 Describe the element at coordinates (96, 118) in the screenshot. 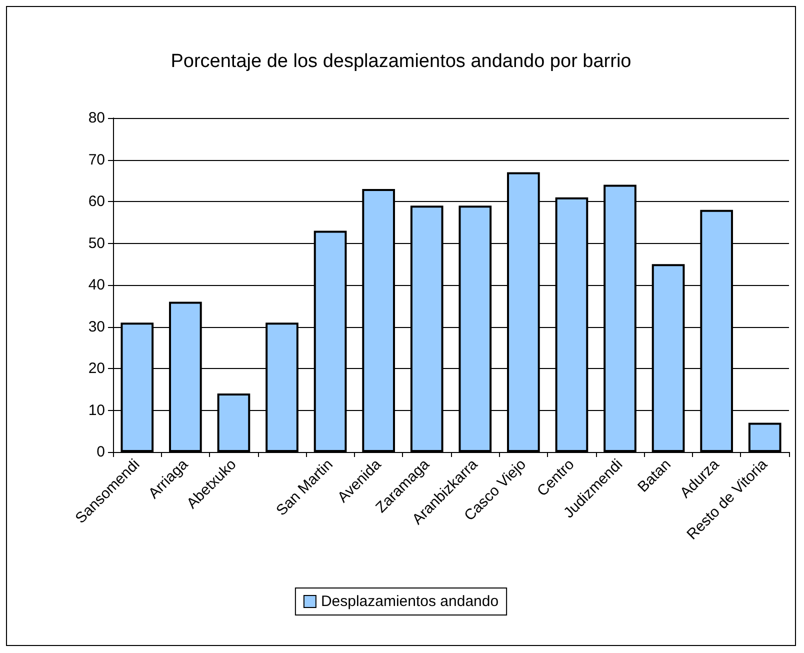

I see `y-tick-label: 80` at that location.